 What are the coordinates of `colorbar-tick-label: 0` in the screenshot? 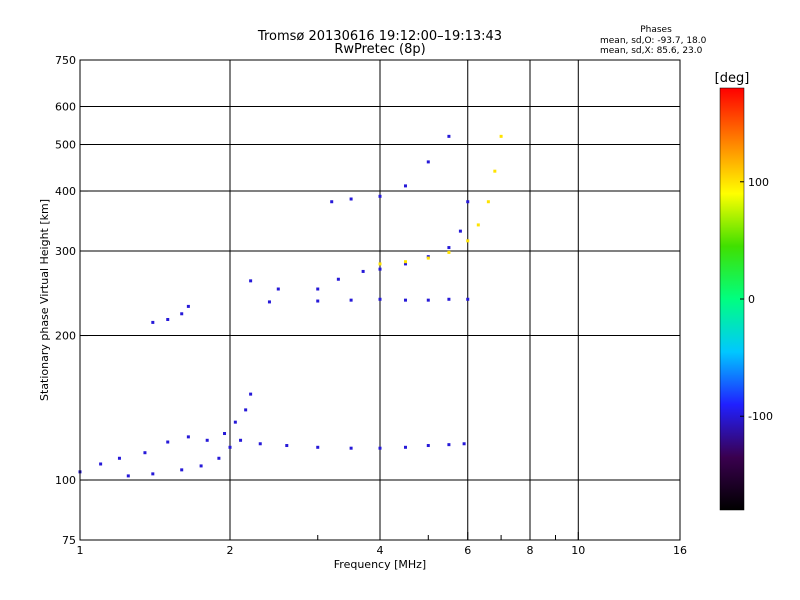 It's located at (751, 299).